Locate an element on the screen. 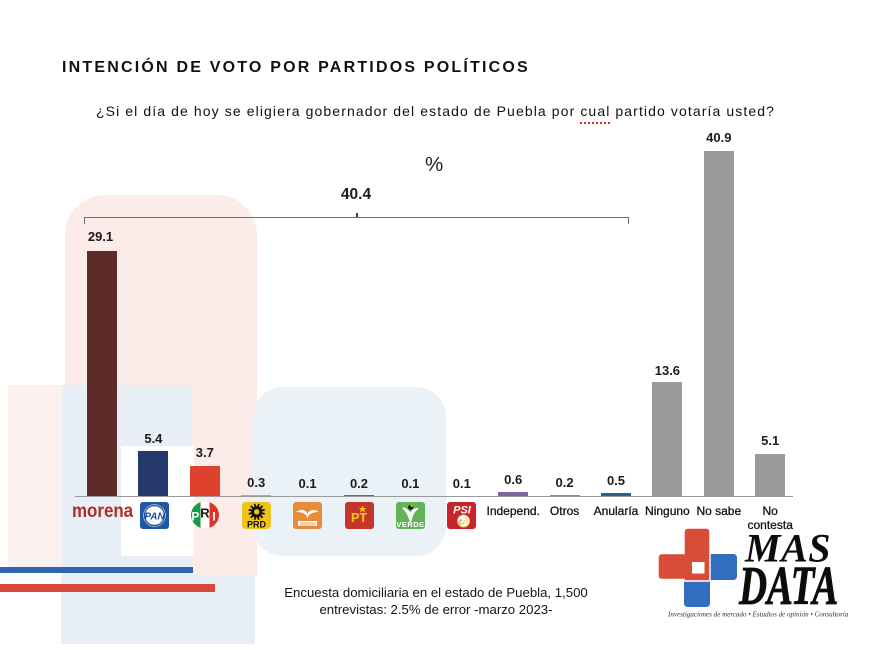 The height and width of the screenshot is (650, 871). svg-text: PSI is located at coordinates (463, 510).